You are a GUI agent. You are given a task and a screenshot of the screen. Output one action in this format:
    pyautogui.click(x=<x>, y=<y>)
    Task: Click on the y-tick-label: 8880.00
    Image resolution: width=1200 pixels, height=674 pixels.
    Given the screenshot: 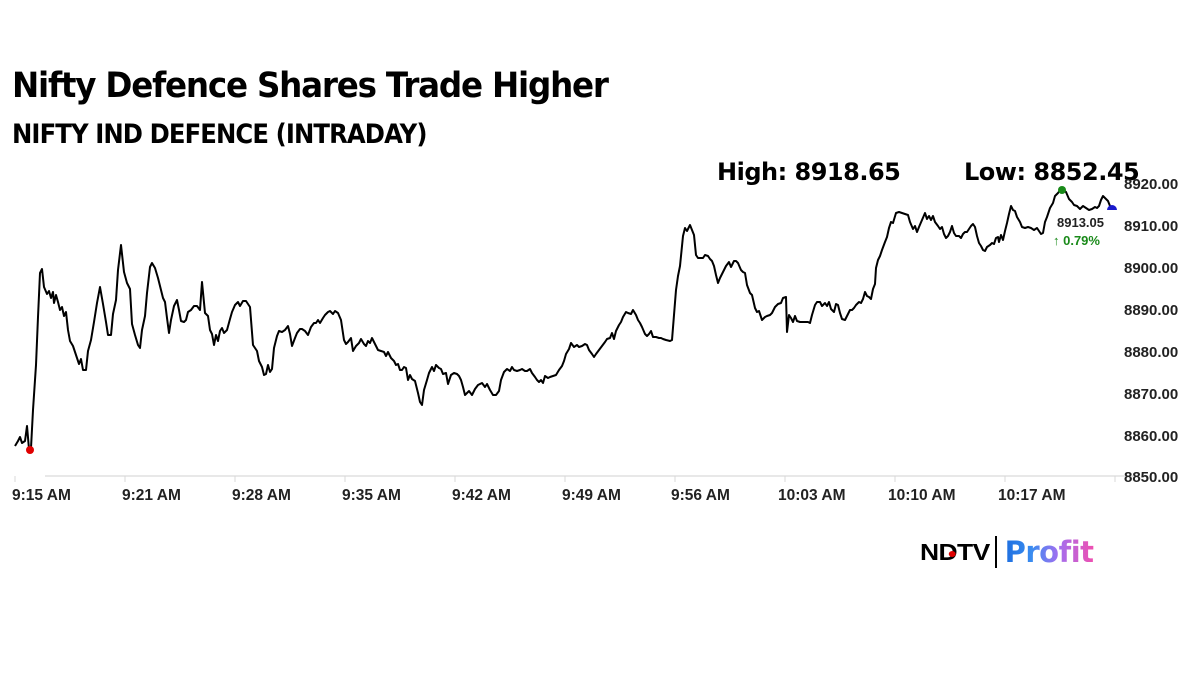 What is the action you would take?
    pyautogui.click(x=1151, y=352)
    